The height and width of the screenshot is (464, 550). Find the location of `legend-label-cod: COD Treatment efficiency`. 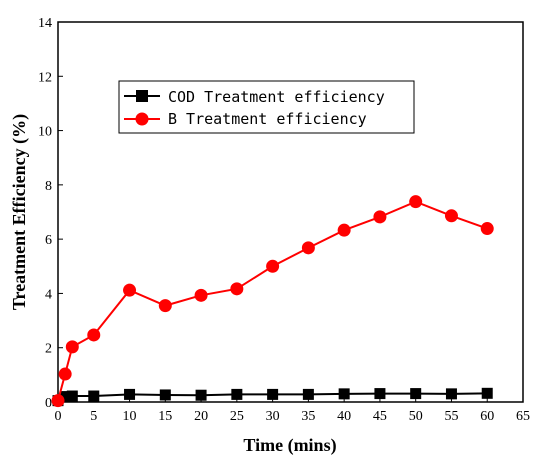

legend-label-cod: COD Treatment efficiency is located at coordinates (276, 97).